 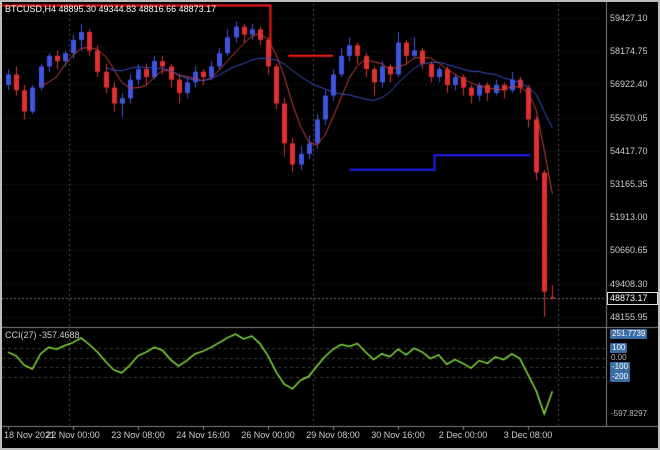 What do you see at coordinates (73, 435) in the screenshot?
I see `time-axis-label: 22 Nov 00:00` at bounding box center [73, 435].